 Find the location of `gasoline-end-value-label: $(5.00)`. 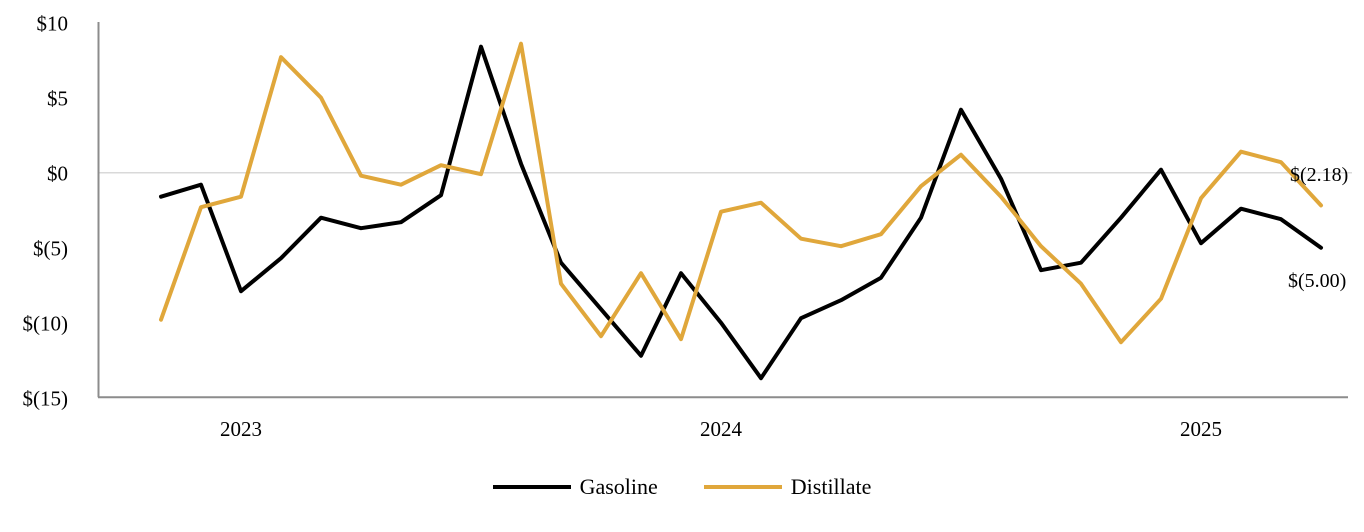

gasoline-end-value-label: $(5.00) is located at coordinates (1317, 281).